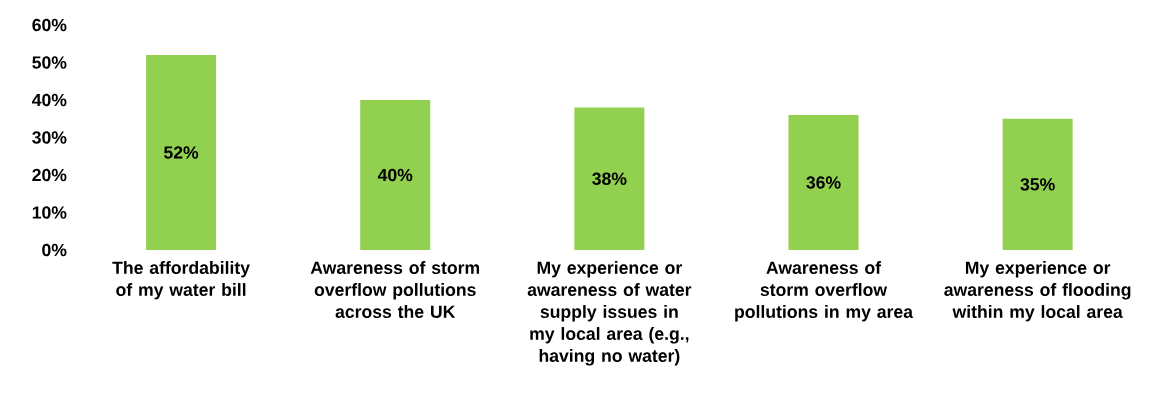 The width and height of the screenshot is (1155, 409). I want to click on data-label: 38%, so click(609, 178).